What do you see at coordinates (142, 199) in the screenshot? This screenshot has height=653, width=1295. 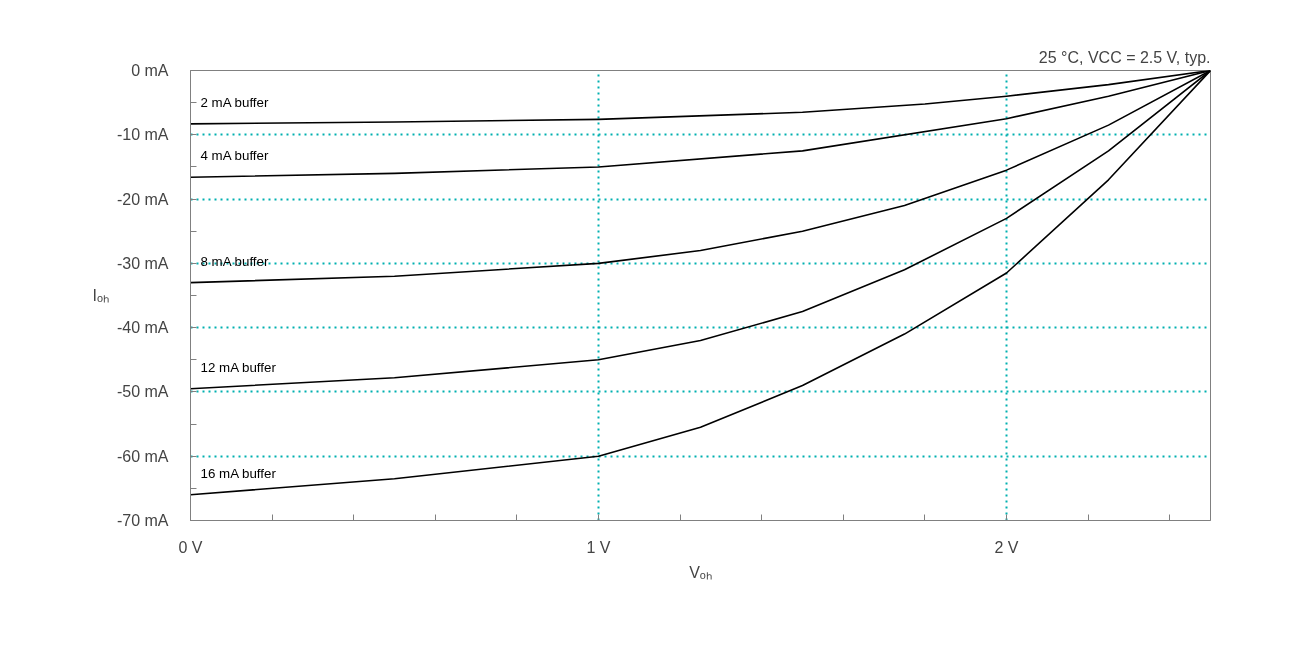 I see `y-tick-label: -20 mA` at bounding box center [142, 199].